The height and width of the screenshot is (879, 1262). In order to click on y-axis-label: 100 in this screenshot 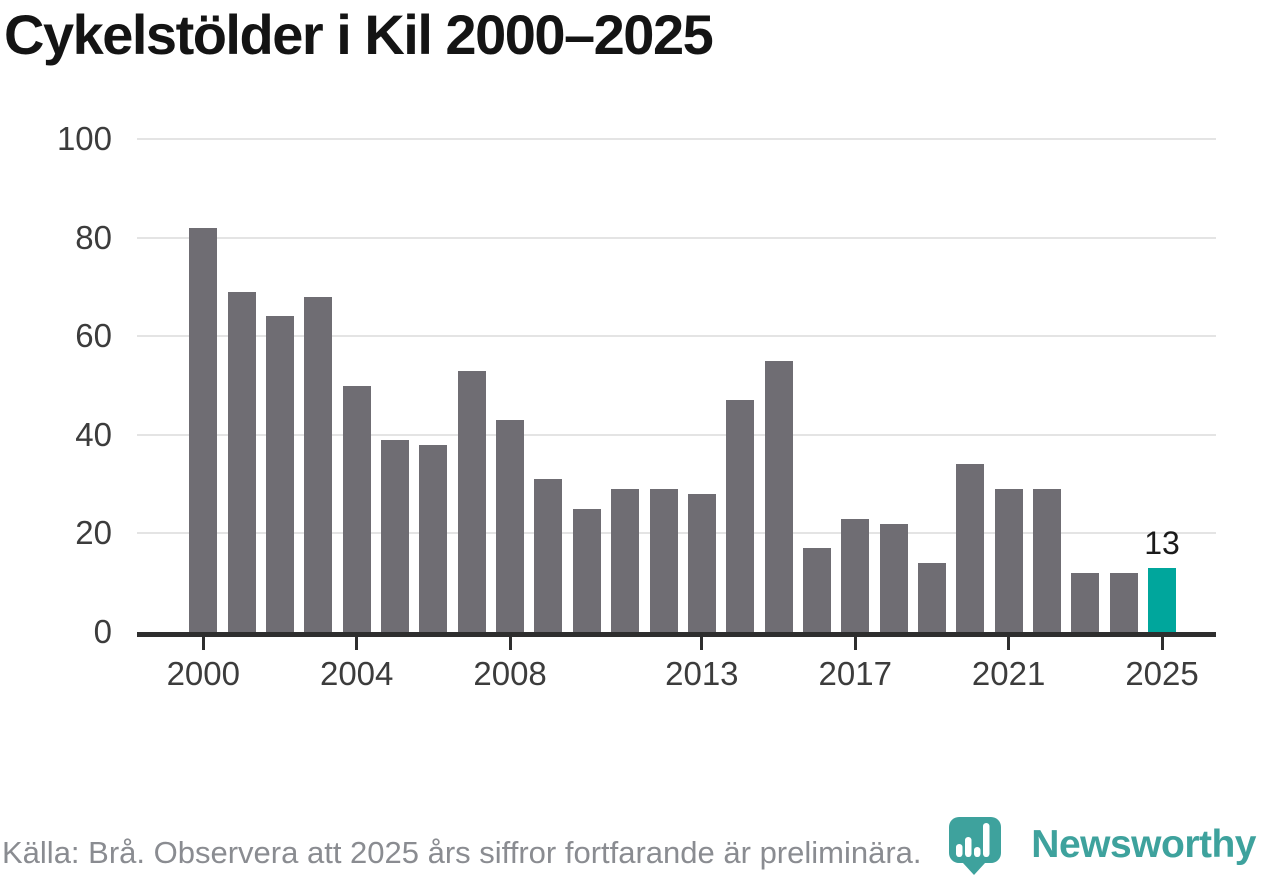, I will do `click(84, 138)`.